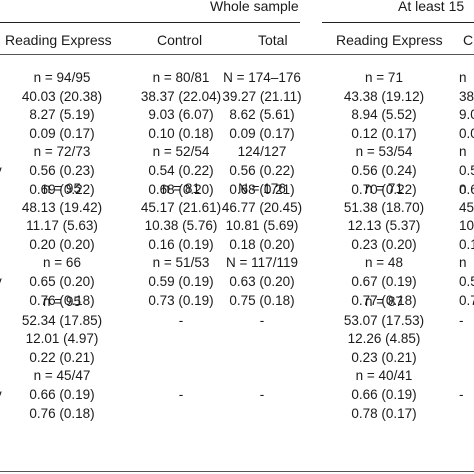 Image resolution: width=474 pixels, height=474 pixels. What do you see at coordinates (1, 170) in the screenshot?
I see `row-label-fragment: v` at bounding box center [1, 170].